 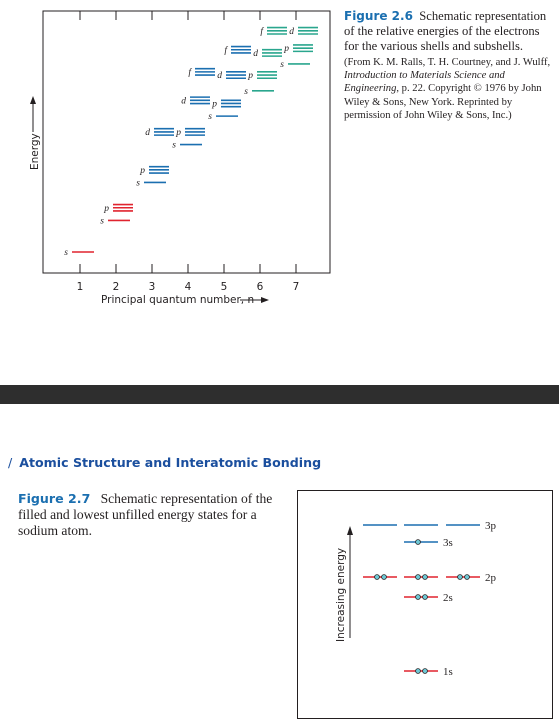 I want to click on sodium-energy-states-diagram: Increasing energy 3p 3s 2p 2s 1s, so click(x=425, y=604).